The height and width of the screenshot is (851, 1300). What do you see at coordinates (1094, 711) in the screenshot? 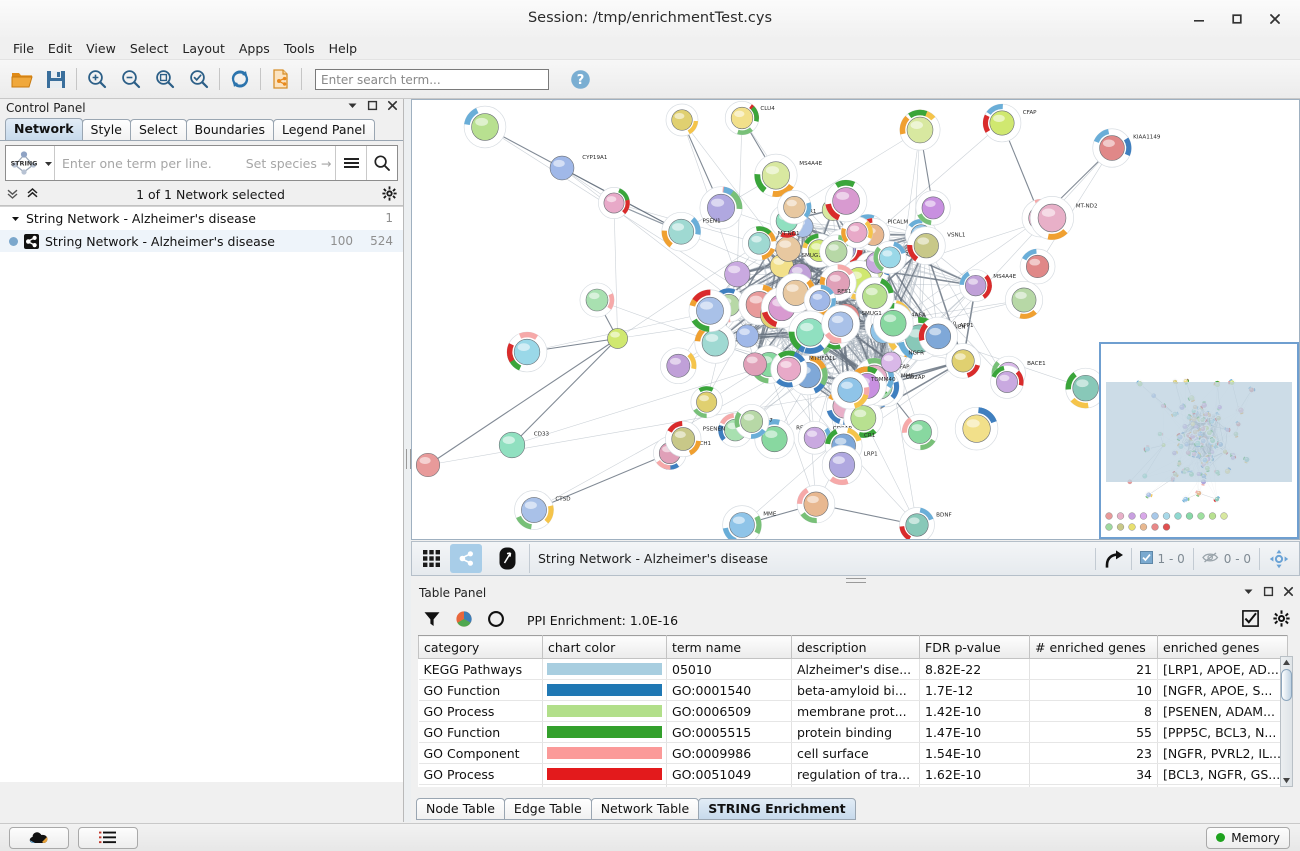
I see `cell-enriched-count: 8` at bounding box center [1094, 711].